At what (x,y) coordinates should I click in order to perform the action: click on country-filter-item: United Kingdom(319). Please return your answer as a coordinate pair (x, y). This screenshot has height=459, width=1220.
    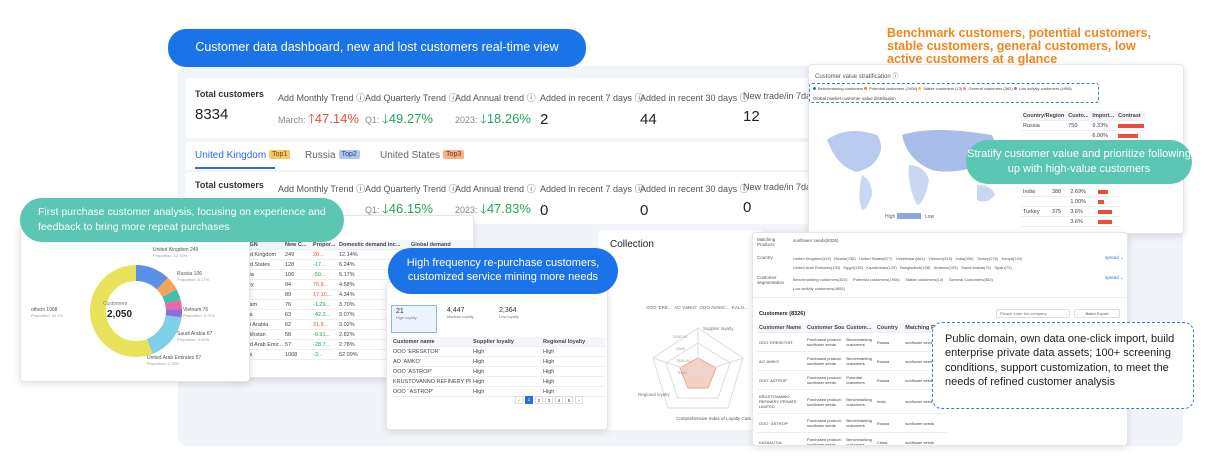
    Looking at the image, I should click on (812, 258).